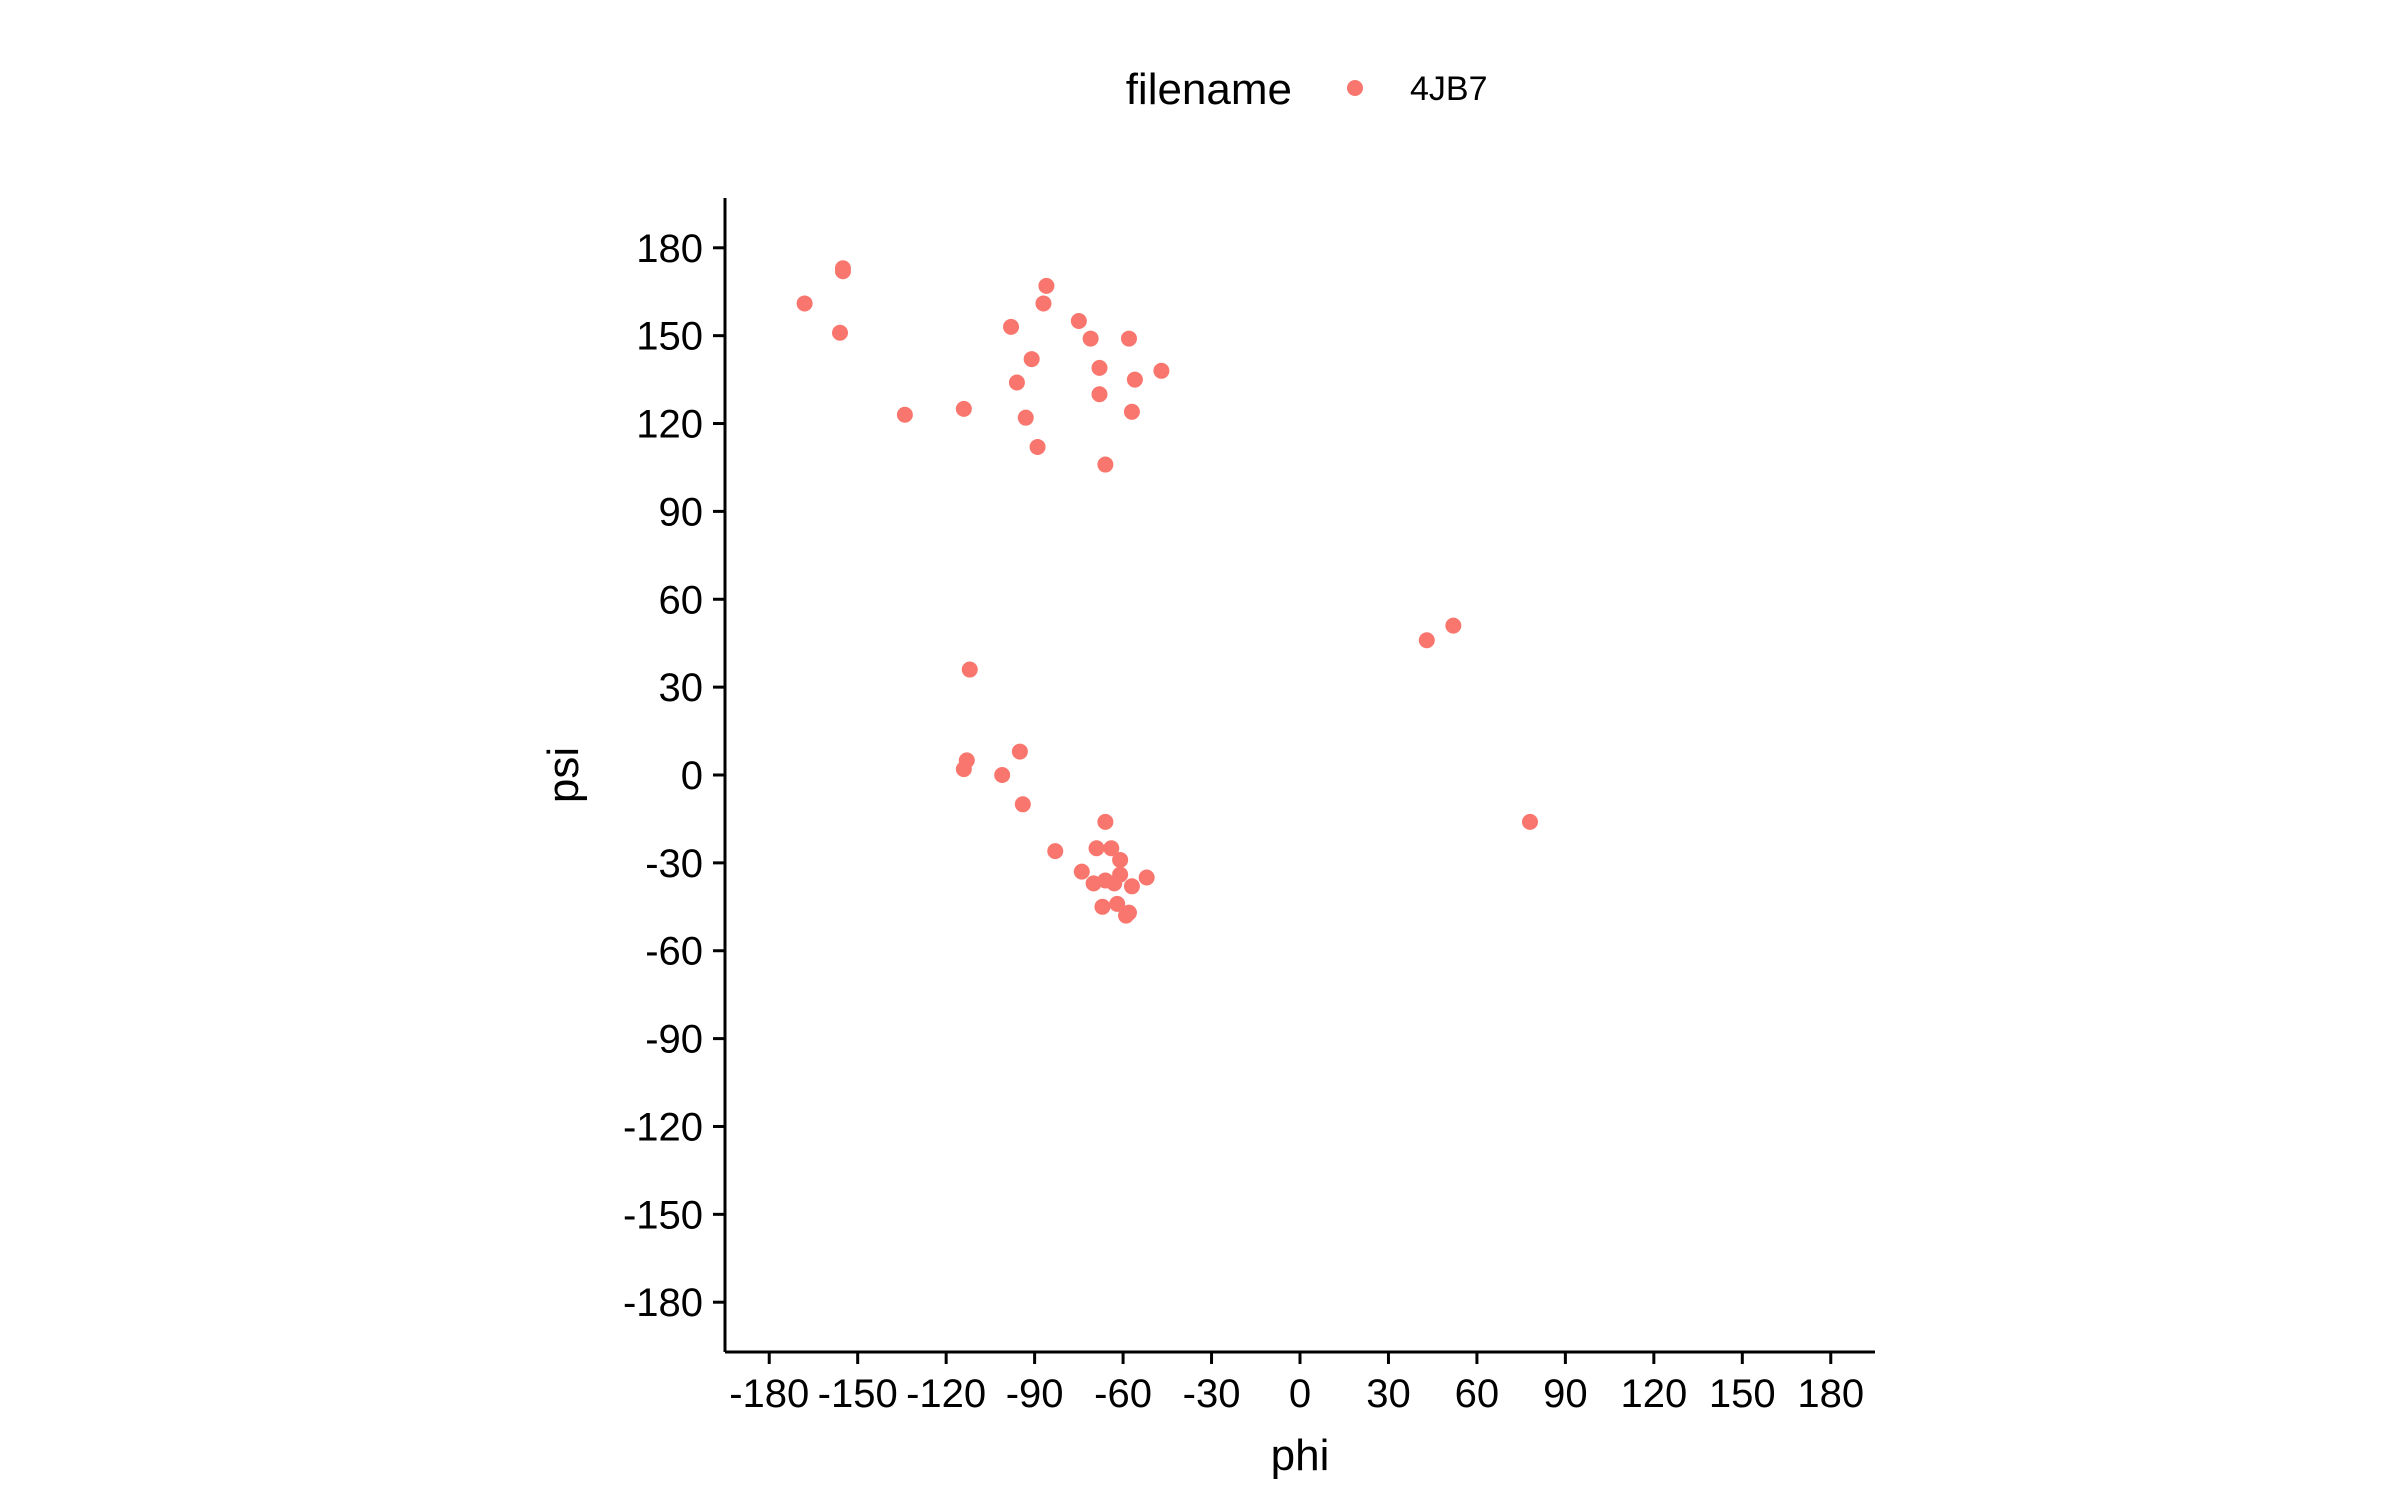  What do you see at coordinates (1742, 1394) in the screenshot?
I see `x-tick-label: 150` at bounding box center [1742, 1394].